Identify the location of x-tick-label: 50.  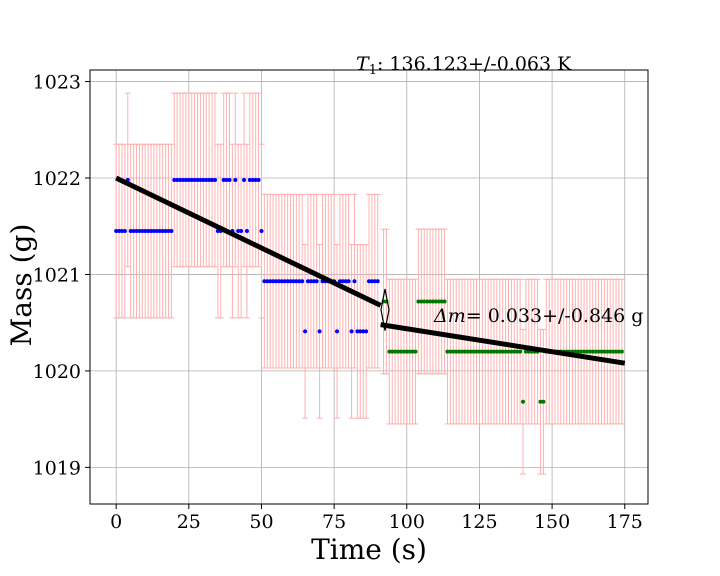
(261, 522).